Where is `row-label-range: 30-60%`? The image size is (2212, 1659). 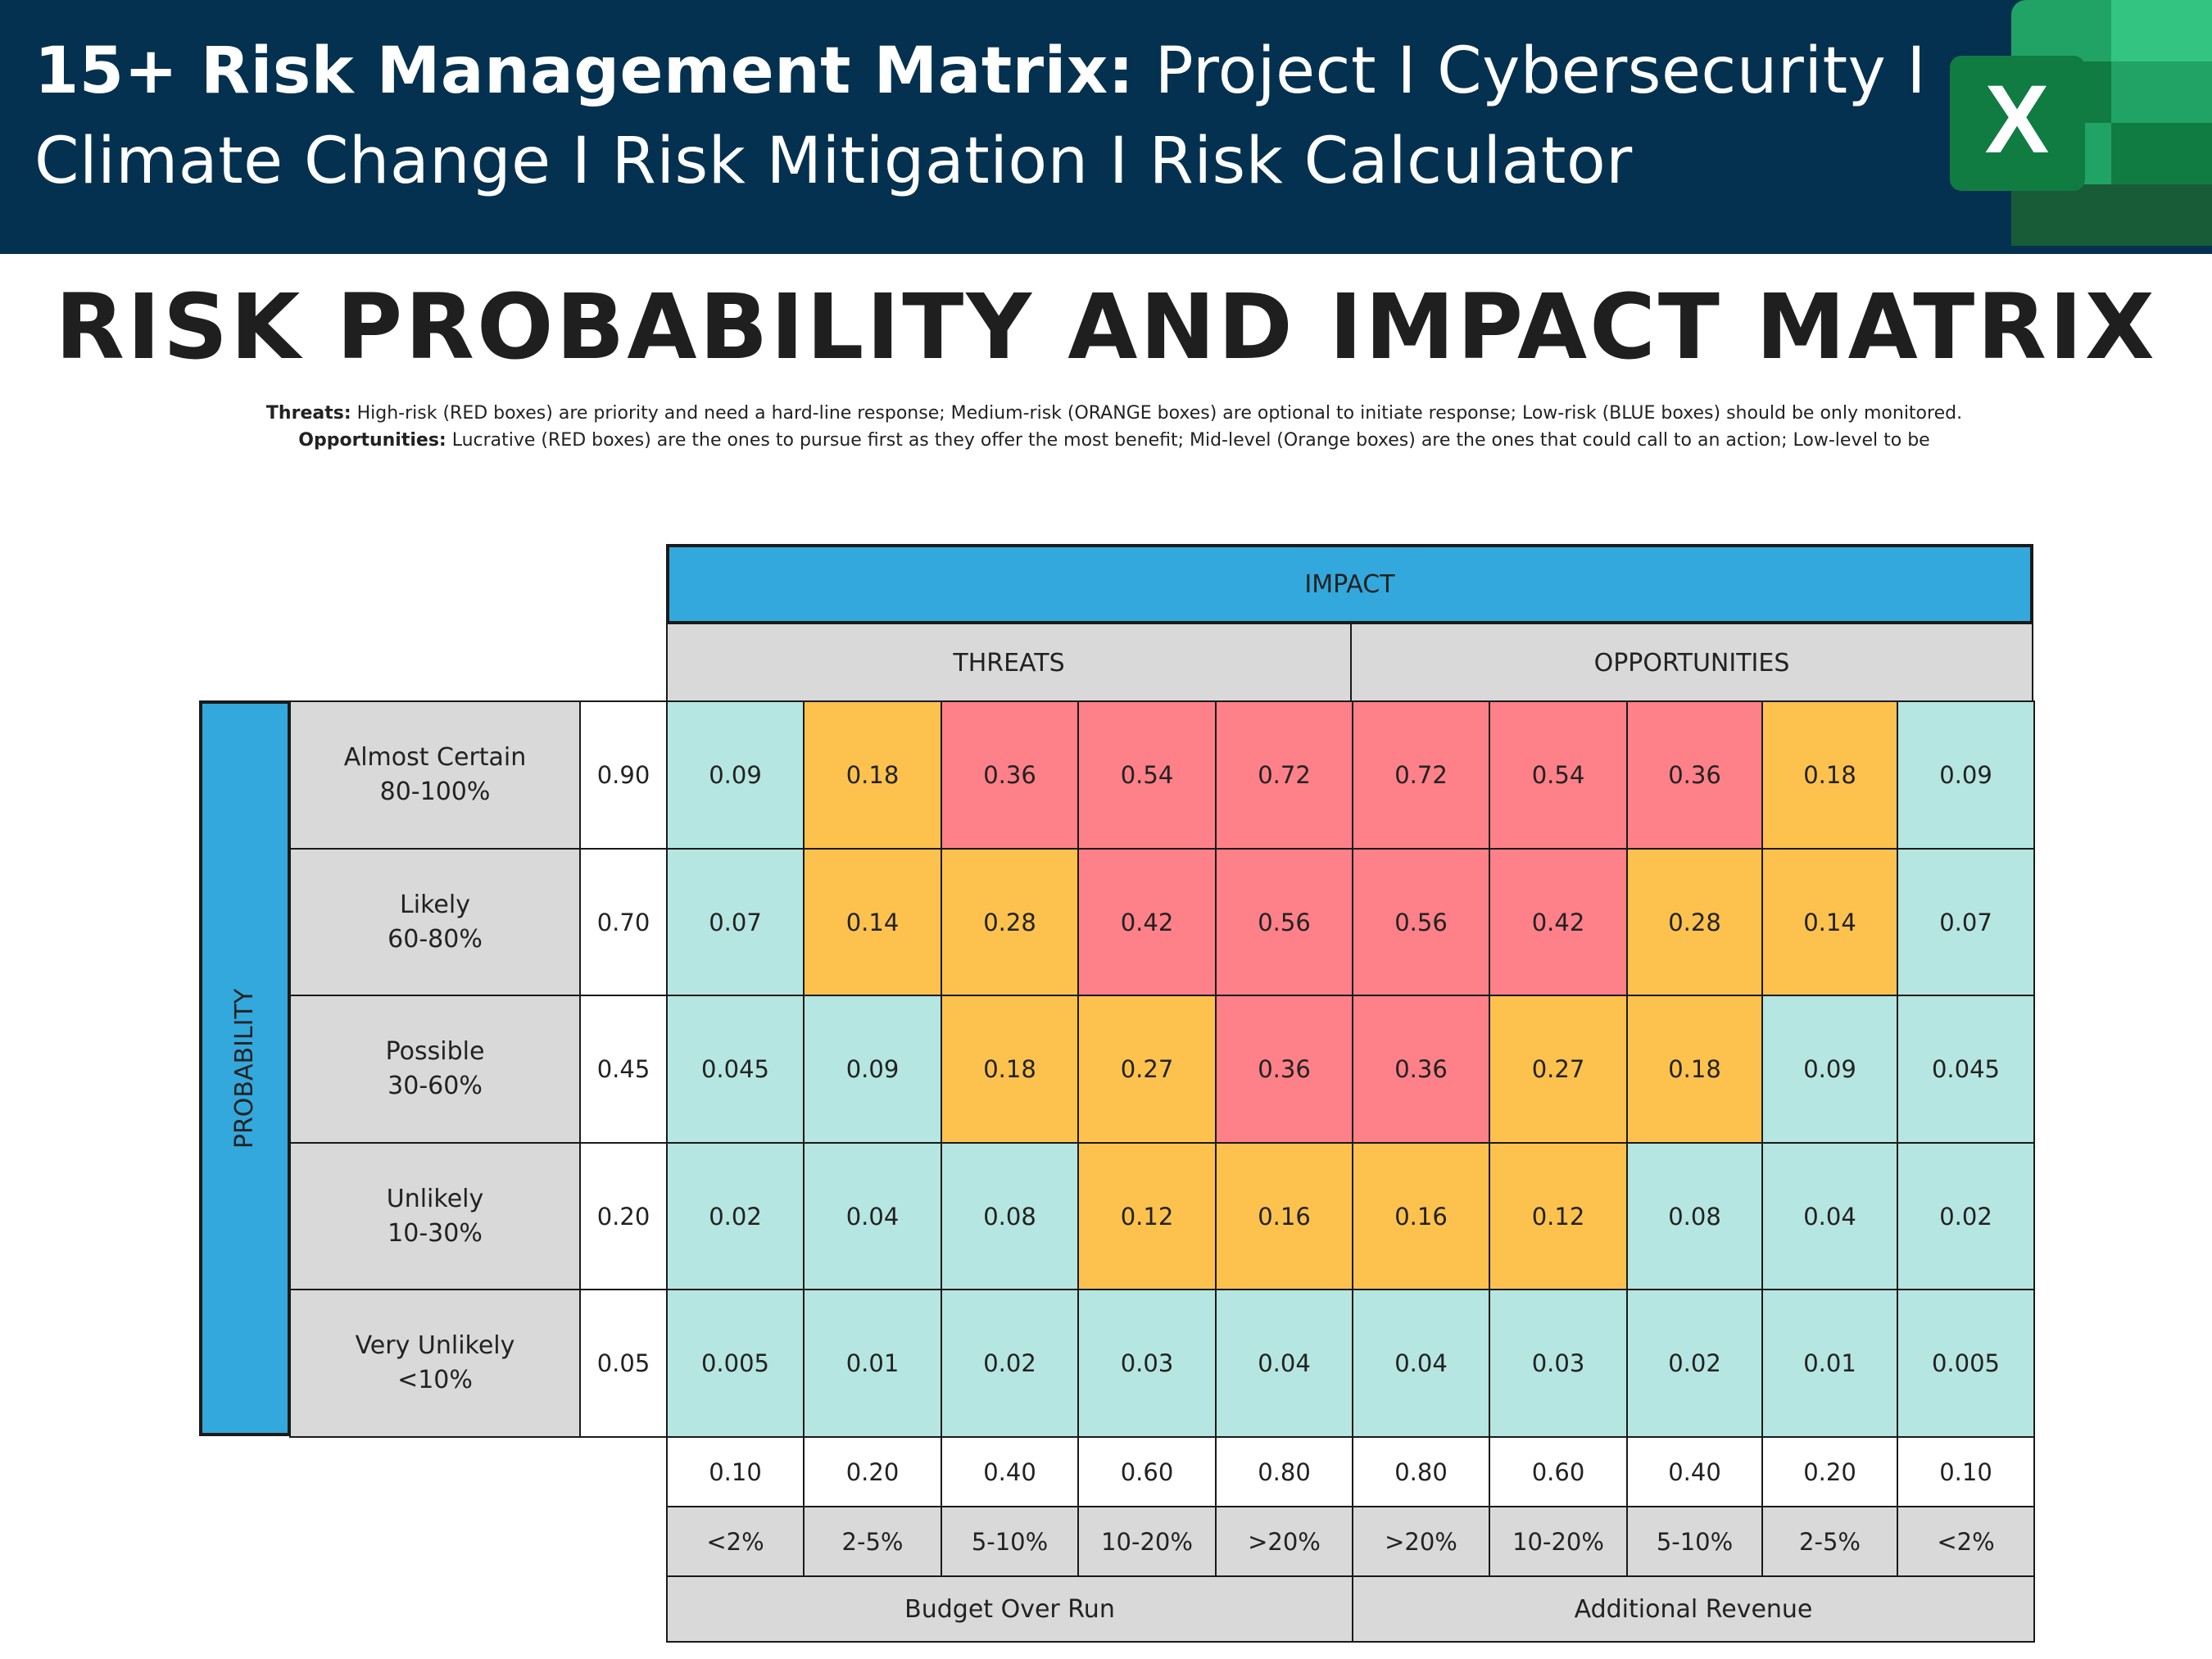
row-label-range: 30-60% is located at coordinates (435, 1086).